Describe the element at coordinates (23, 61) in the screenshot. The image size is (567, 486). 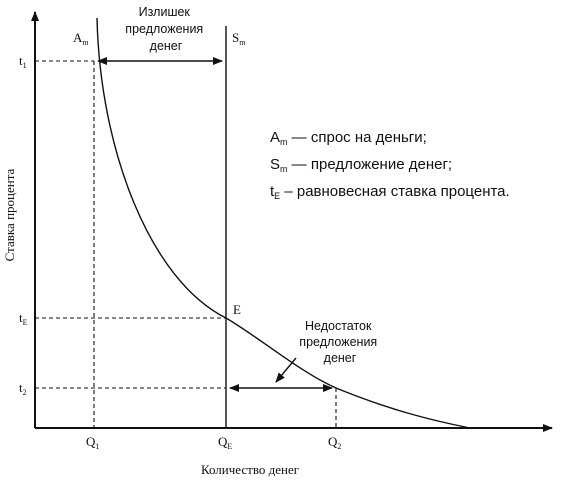
I see `y-tick-t1: t1` at that location.